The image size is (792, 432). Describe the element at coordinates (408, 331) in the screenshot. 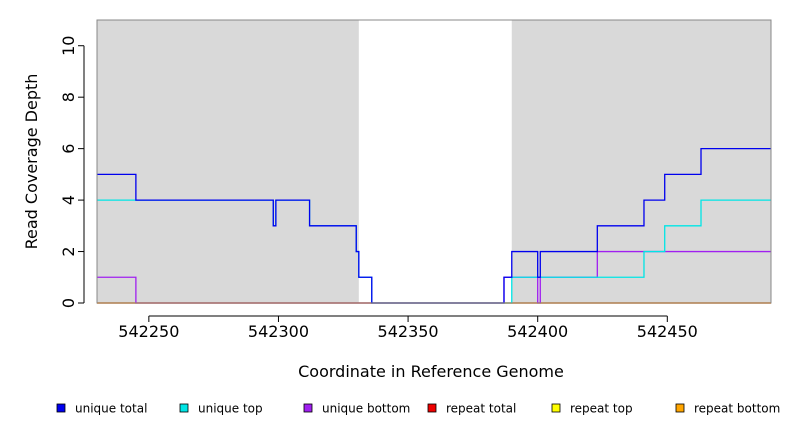

I see `x-tick-label: 542350` at that location.